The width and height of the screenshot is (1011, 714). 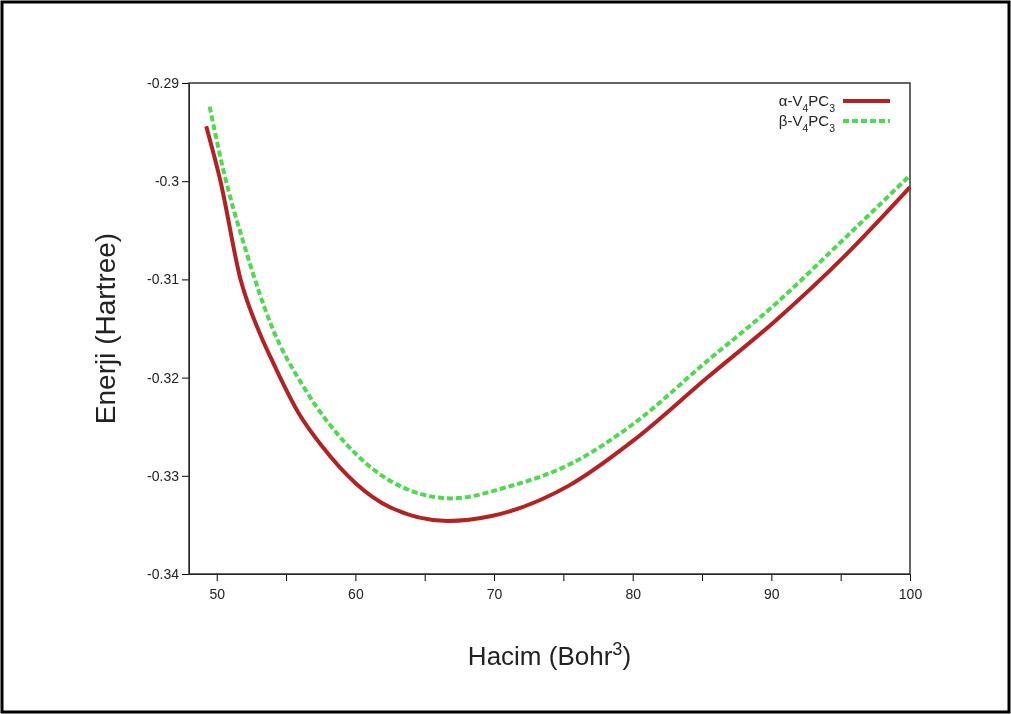 What do you see at coordinates (163, 573) in the screenshot?
I see `y-tick-label: -0.34` at bounding box center [163, 573].